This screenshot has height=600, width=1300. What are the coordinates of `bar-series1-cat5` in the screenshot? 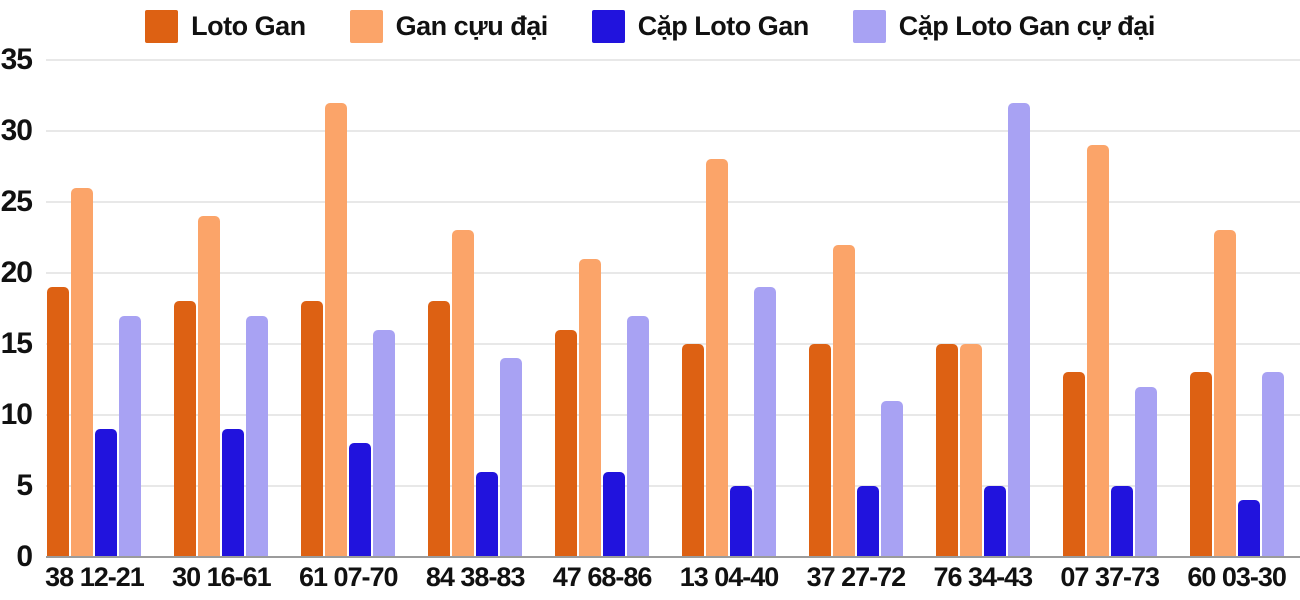 It's located at (716, 358).